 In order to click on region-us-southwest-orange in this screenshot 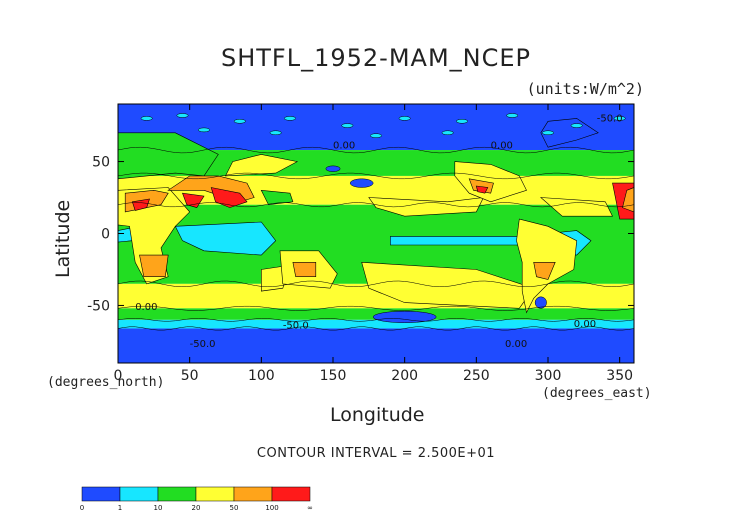, I will do `click(481, 186)`.